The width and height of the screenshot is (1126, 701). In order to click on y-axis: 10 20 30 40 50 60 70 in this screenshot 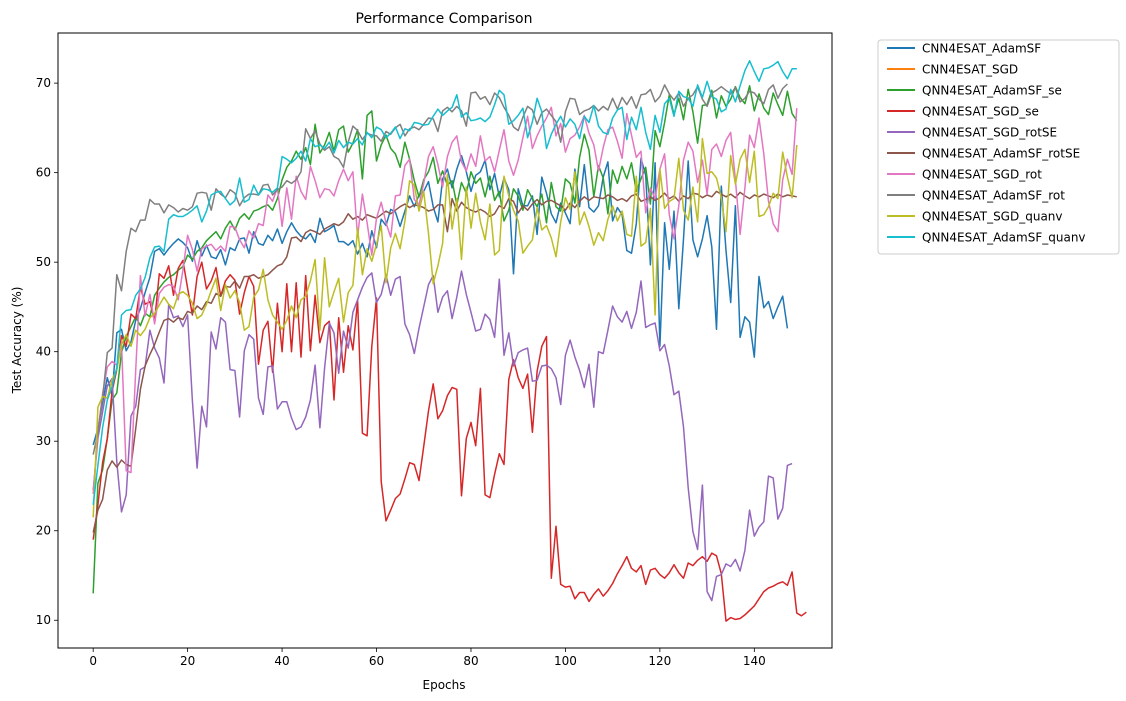, I will do `click(47, 351)`.